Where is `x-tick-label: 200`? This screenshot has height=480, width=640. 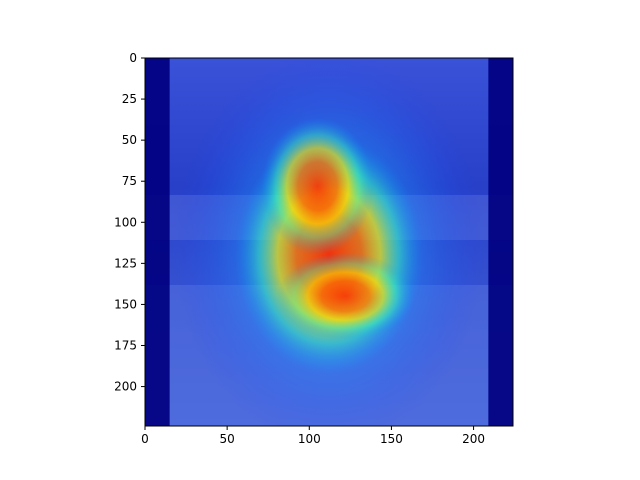
x-tick-label: 200 is located at coordinates (473, 439).